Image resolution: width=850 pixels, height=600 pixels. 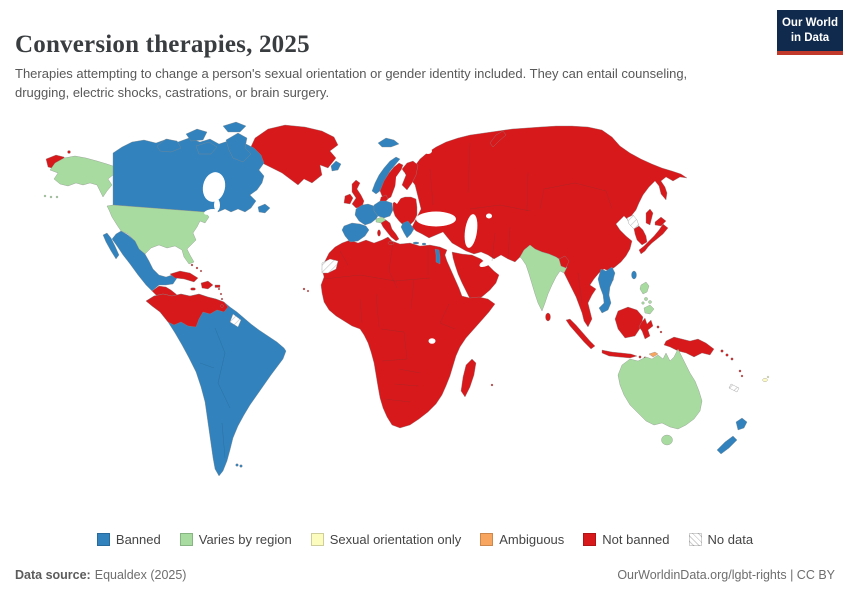 What do you see at coordinates (264, 208) in the screenshot?
I see `region-newfoundland` at bounding box center [264, 208].